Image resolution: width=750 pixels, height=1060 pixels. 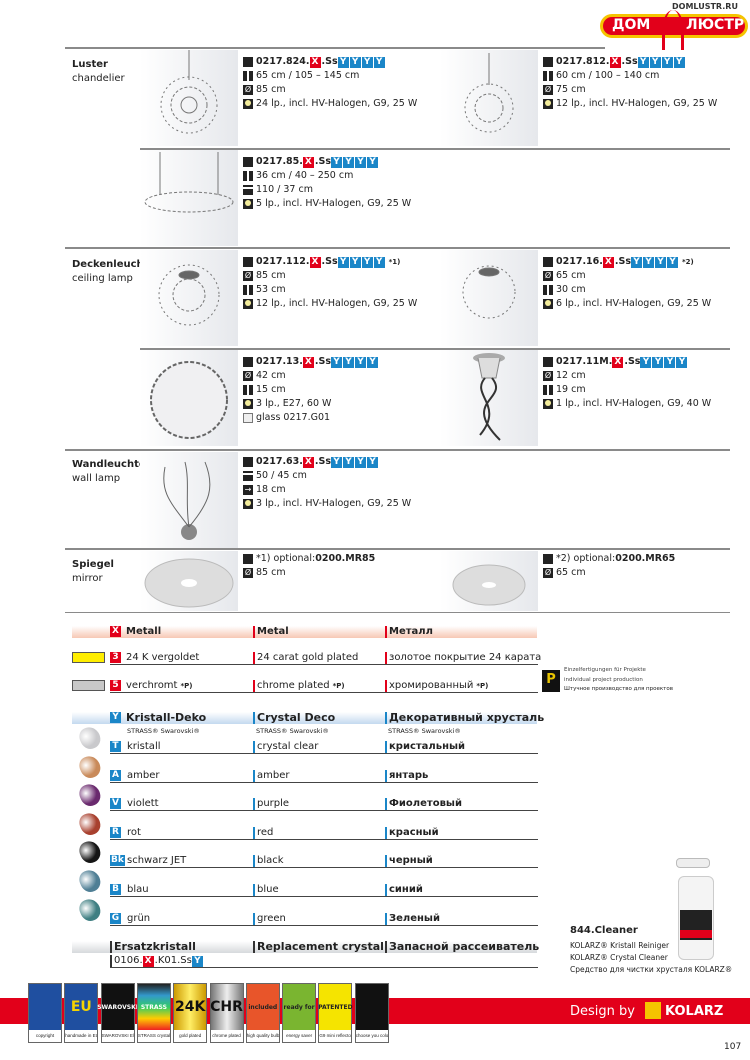 What do you see at coordinates (138, 889) in the screenshot?
I see `crystal-option-de: blau` at bounding box center [138, 889].